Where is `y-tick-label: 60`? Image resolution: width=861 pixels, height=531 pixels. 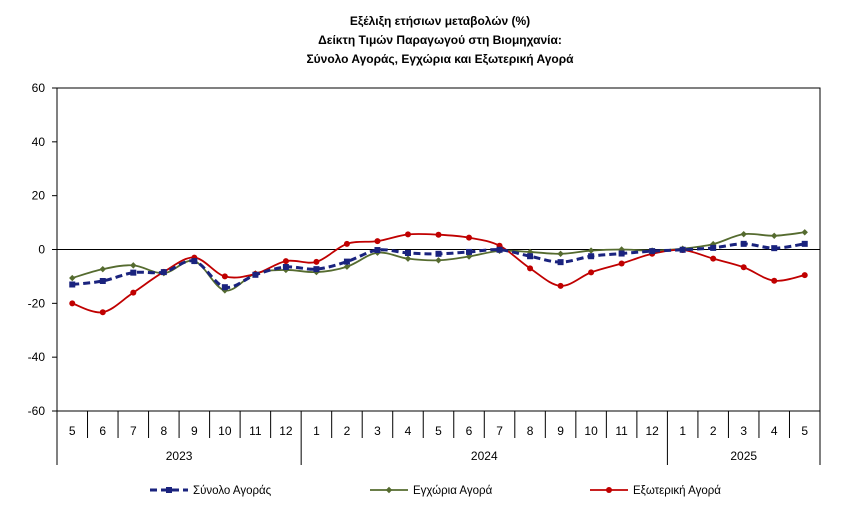 y-tick-label: 60 is located at coordinates (39, 88).